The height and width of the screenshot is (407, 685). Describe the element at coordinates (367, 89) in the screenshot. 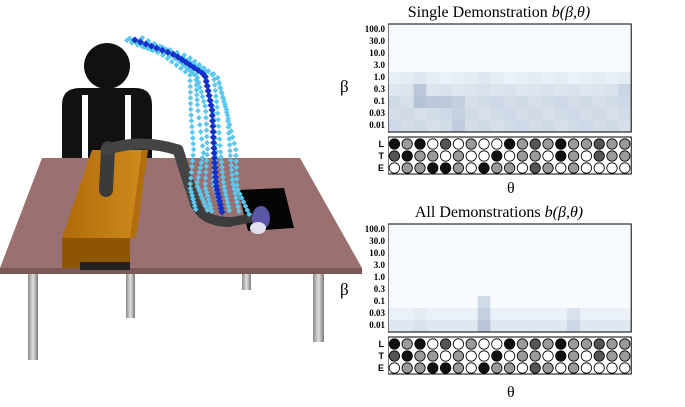

I see `beta-tick-label: 0.3` at that location.